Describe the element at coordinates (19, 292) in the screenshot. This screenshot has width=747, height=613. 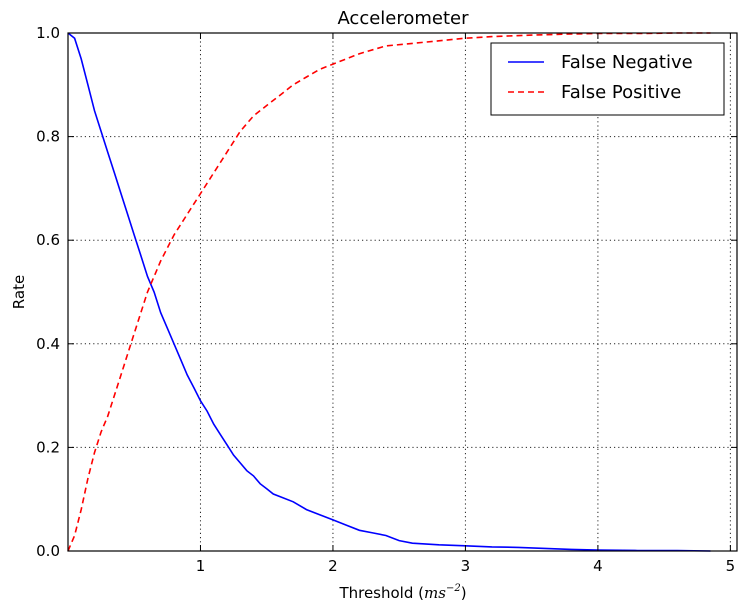
I see `y-axis-title: Rate` at that location.